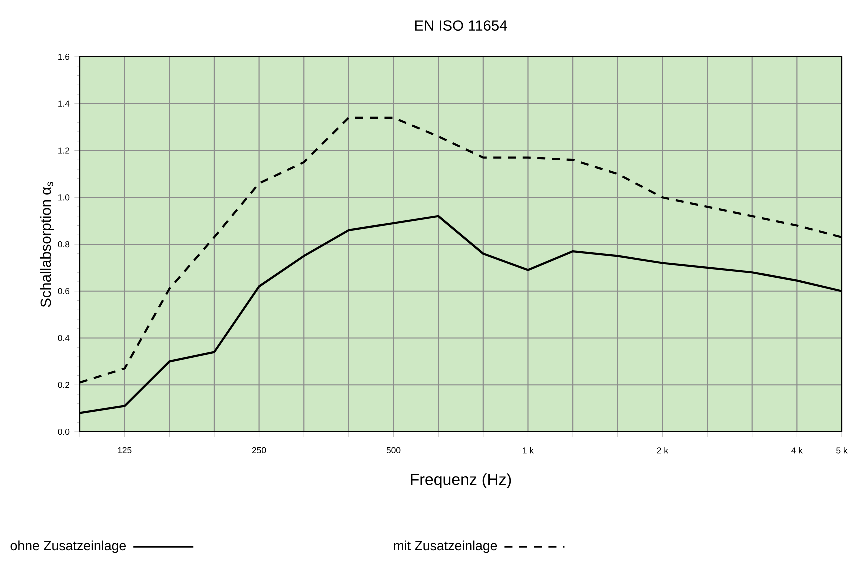 This screenshot has height=562, width=855. What do you see at coordinates (64, 103) in the screenshot?
I see `y-tick-label: 1.4` at bounding box center [64, 103].